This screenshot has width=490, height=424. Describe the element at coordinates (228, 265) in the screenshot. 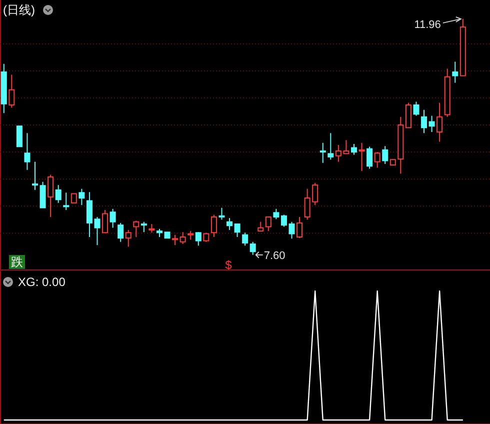

I see `annotation: $` at that location.